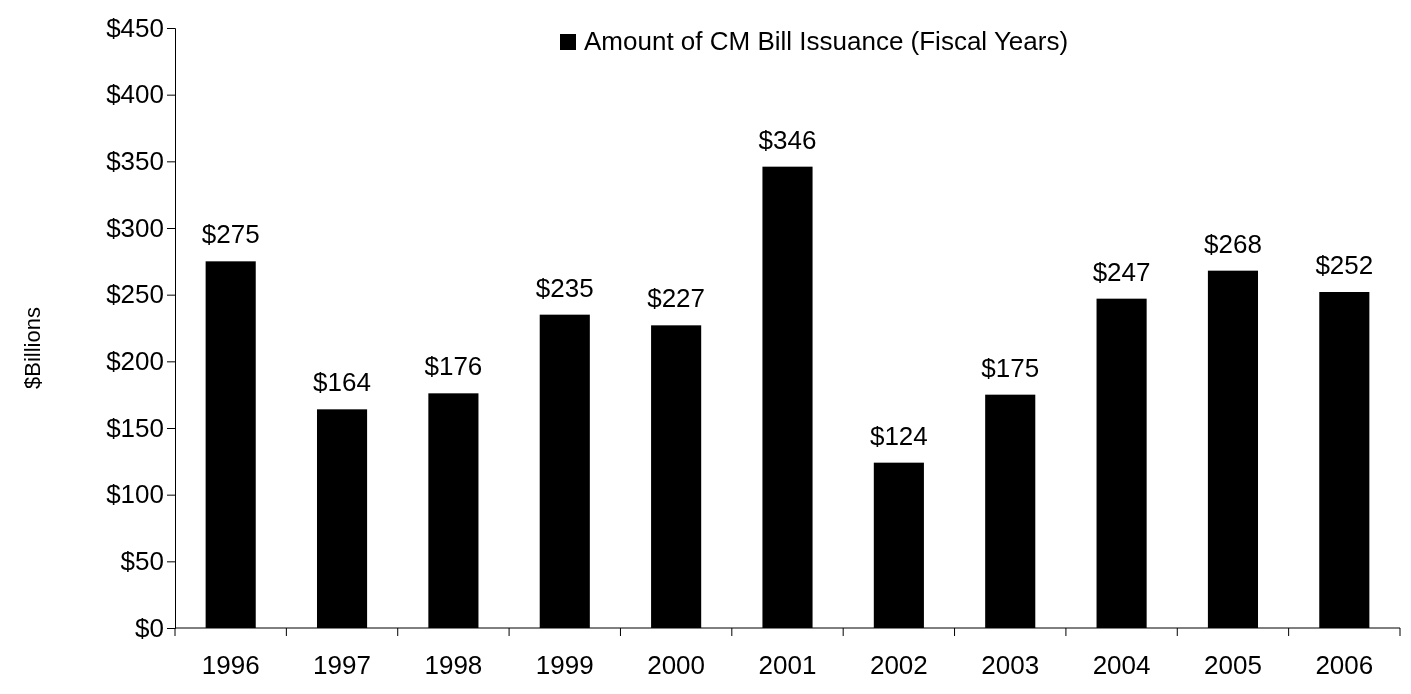  I want to click on data-label: $247, so click(1121, 271).